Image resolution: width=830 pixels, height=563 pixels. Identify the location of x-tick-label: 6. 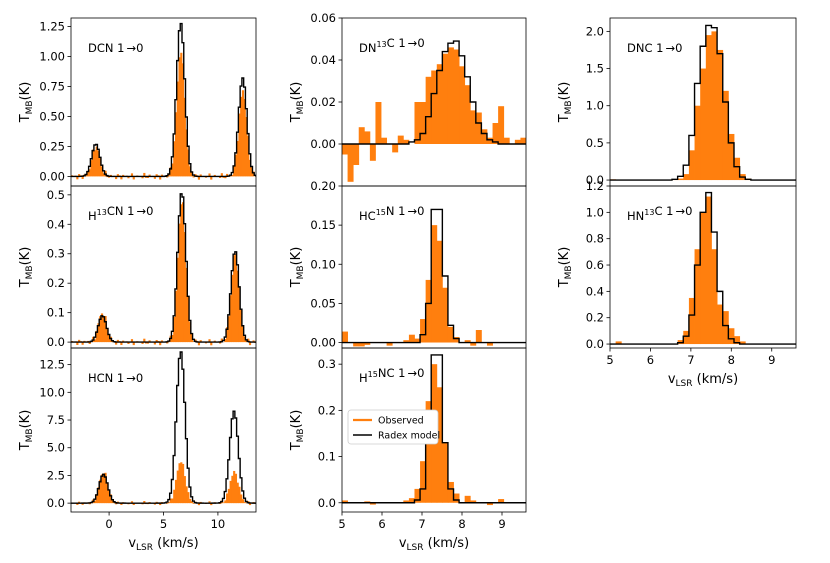
(650, 360).